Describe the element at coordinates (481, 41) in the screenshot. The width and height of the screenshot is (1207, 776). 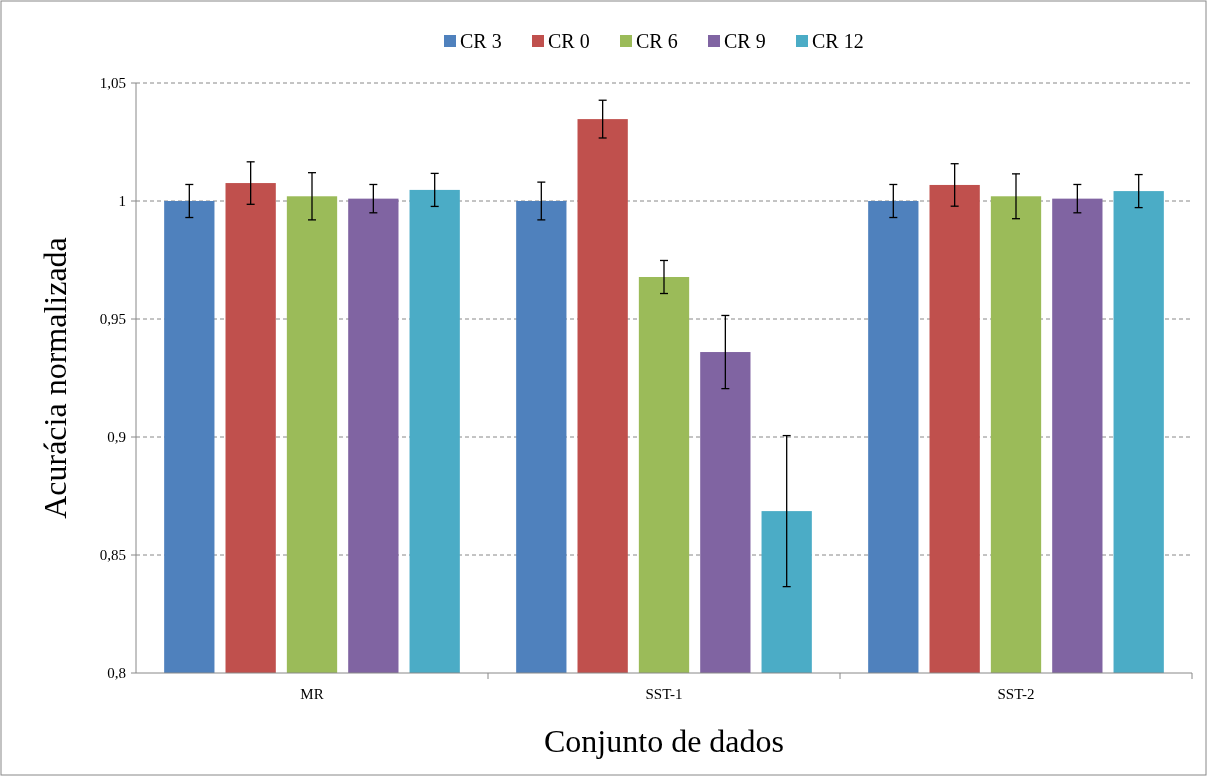
I see `legend-label: CR 3` at that location.